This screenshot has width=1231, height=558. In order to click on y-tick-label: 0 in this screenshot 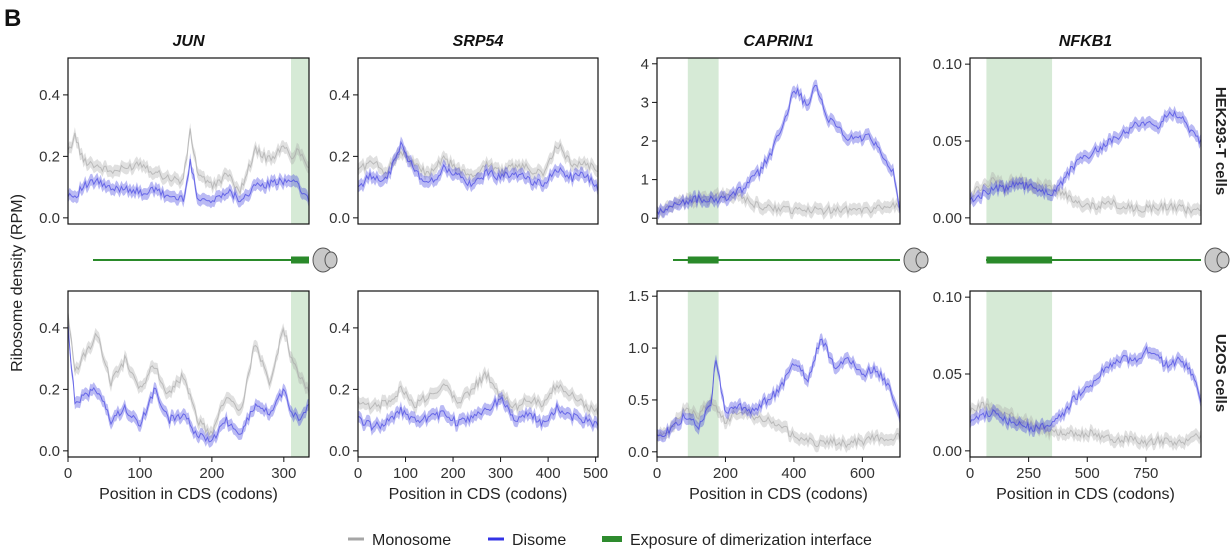, I will do `click(645, 218)`.